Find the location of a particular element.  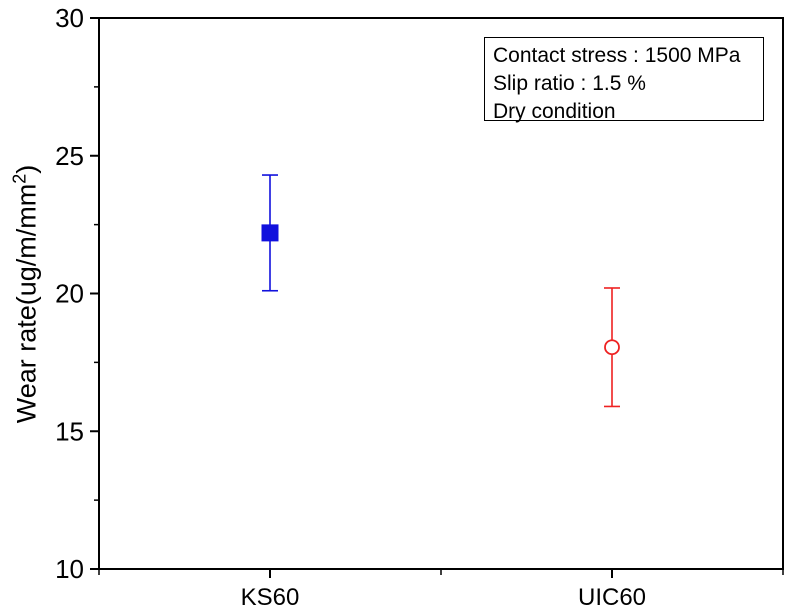

y-axis-title-superscript: 2 is located at coordinates (19, 178).